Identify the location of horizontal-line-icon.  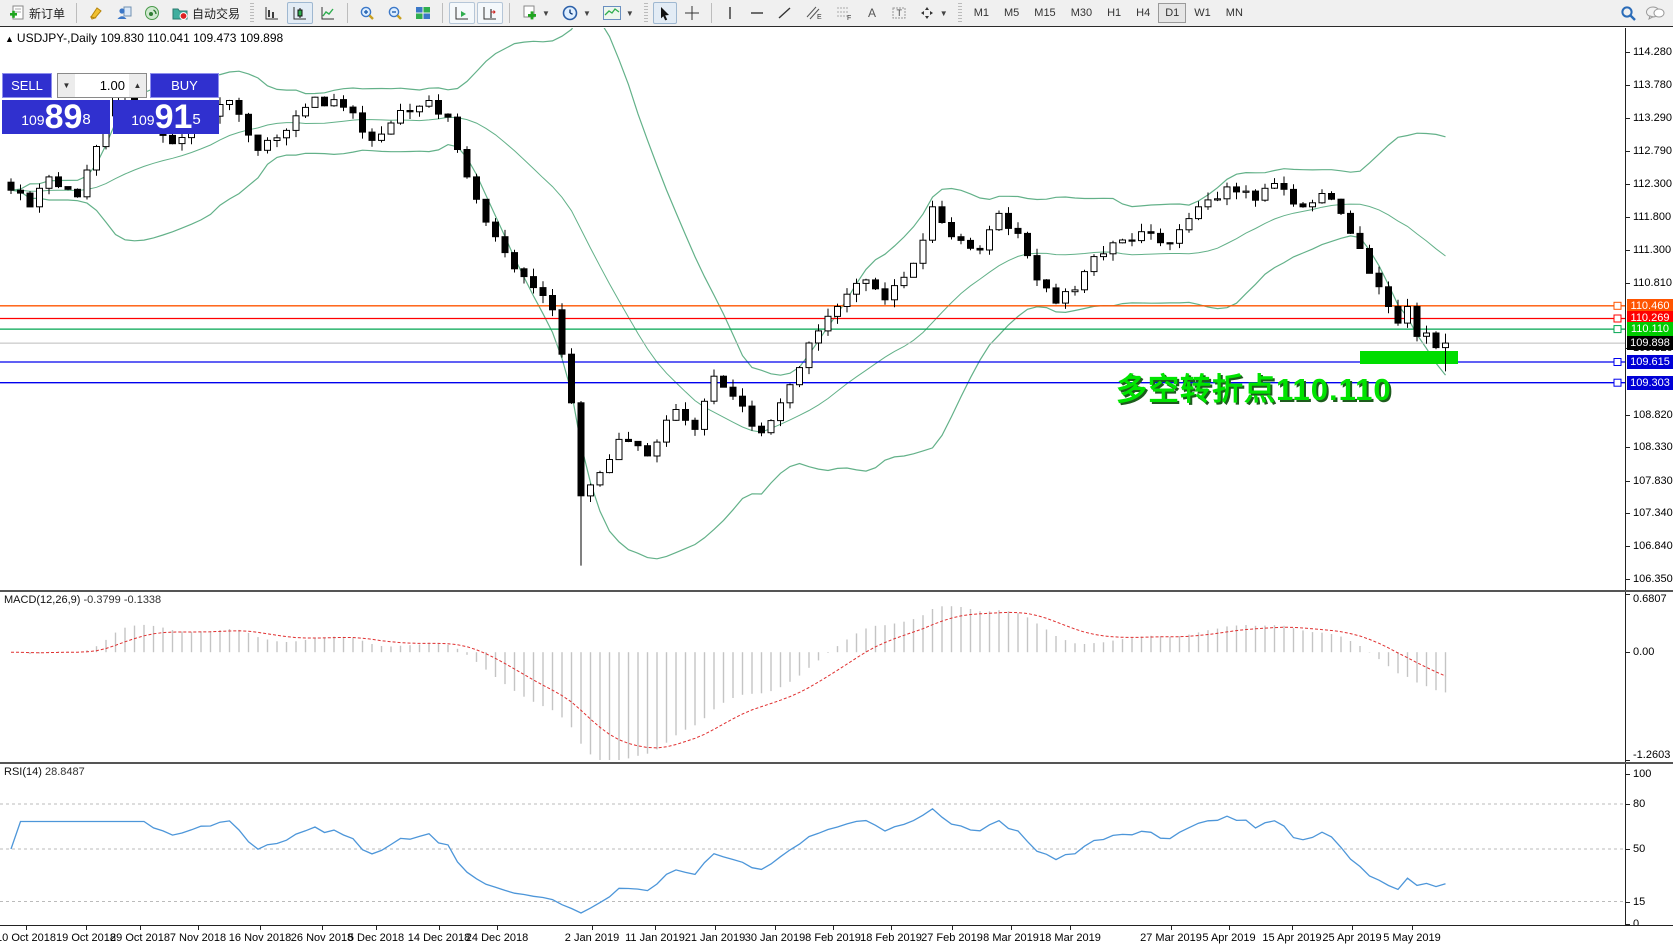
(756, 13).